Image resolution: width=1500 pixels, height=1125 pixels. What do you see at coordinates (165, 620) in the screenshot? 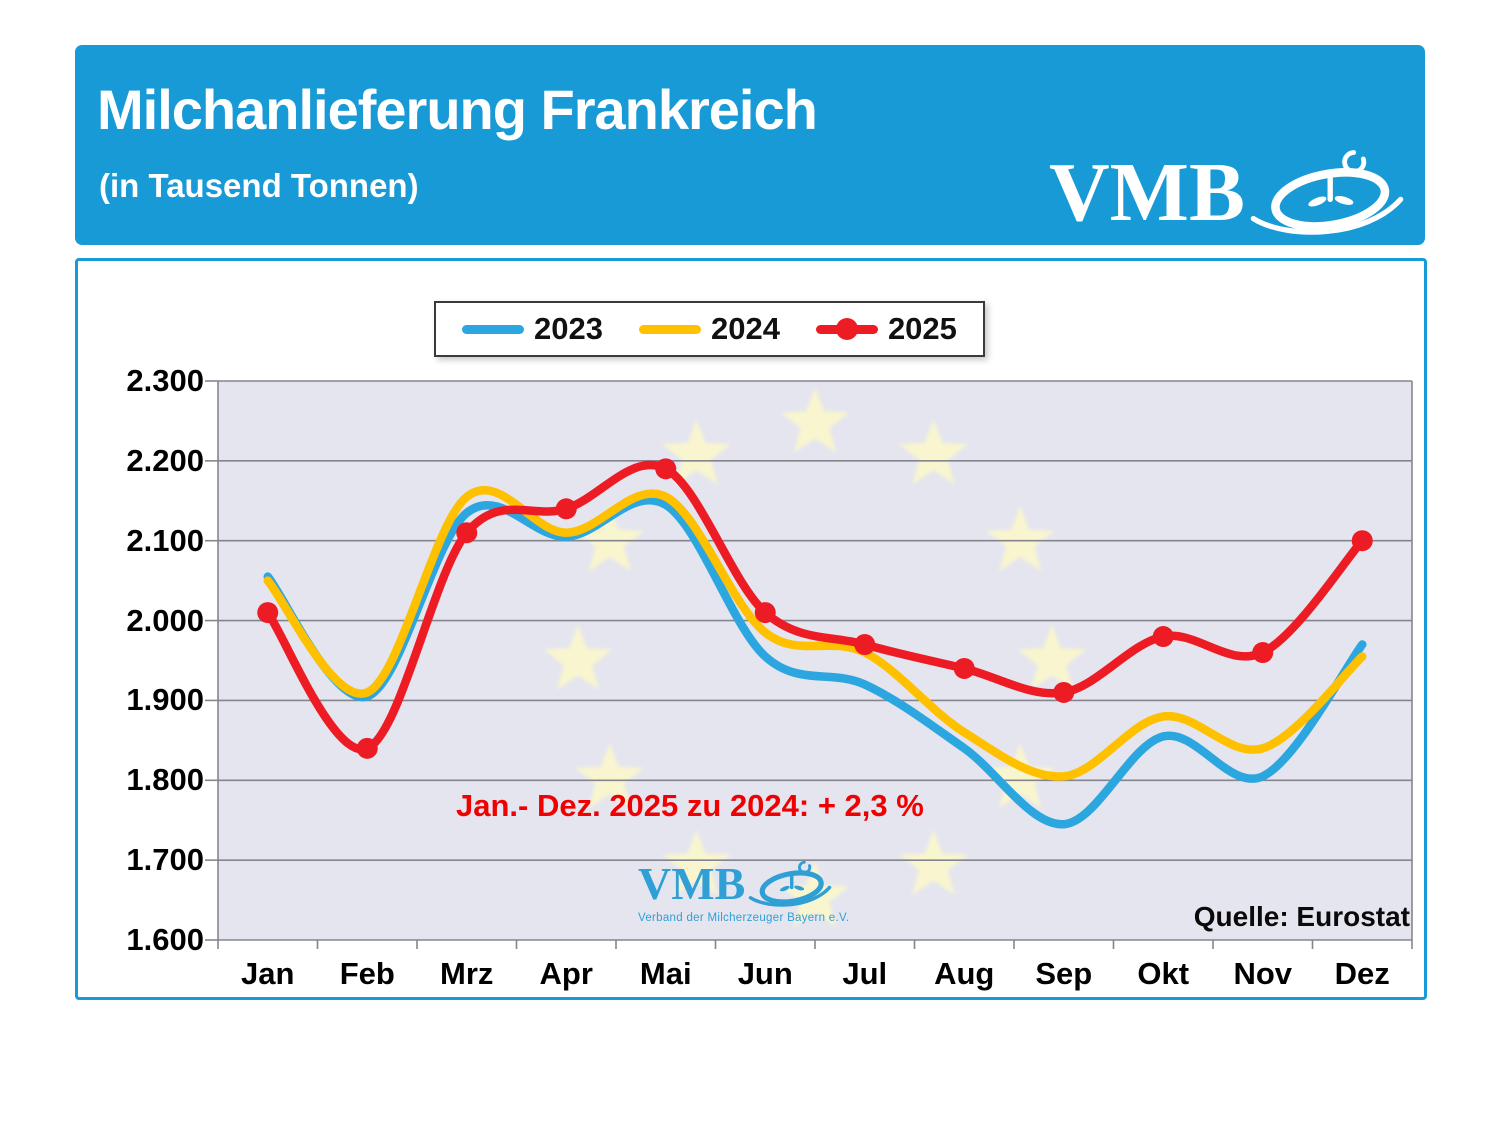
I see `y-tick-label: 2.000` at bounding box center [165, 620].